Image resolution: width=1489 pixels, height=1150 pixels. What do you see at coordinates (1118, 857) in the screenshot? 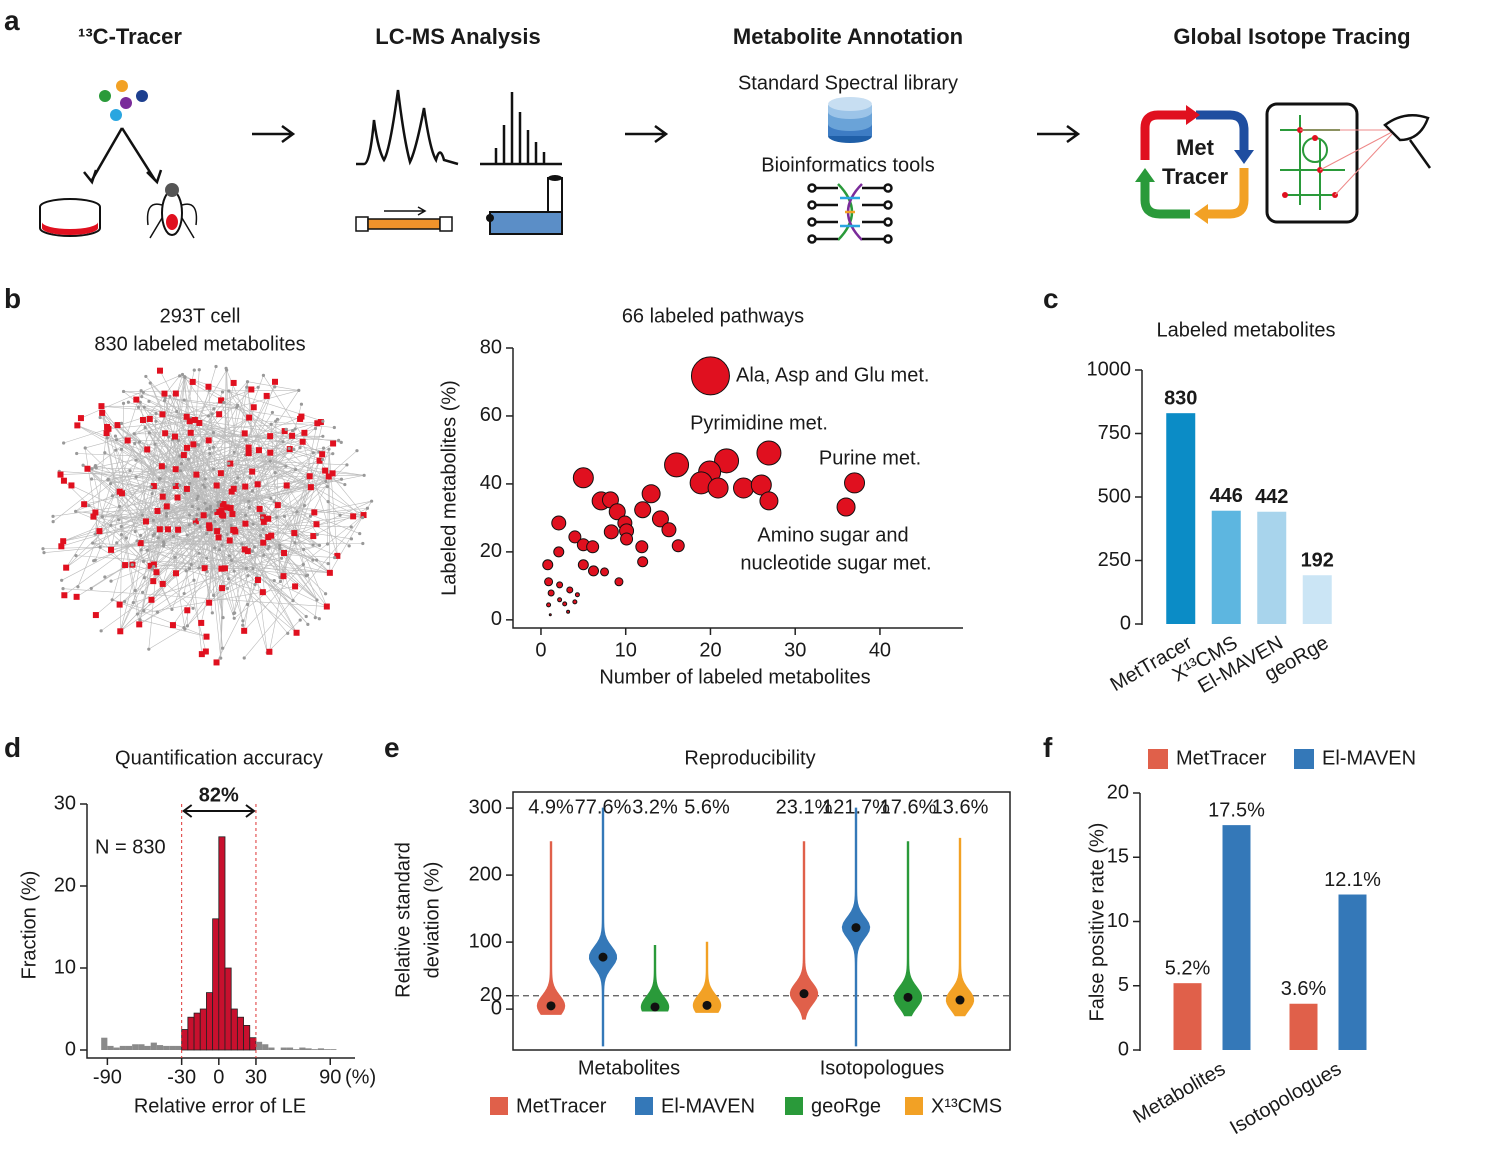
I see `y-tick-label: 15` at bounding box center [1118, 857].